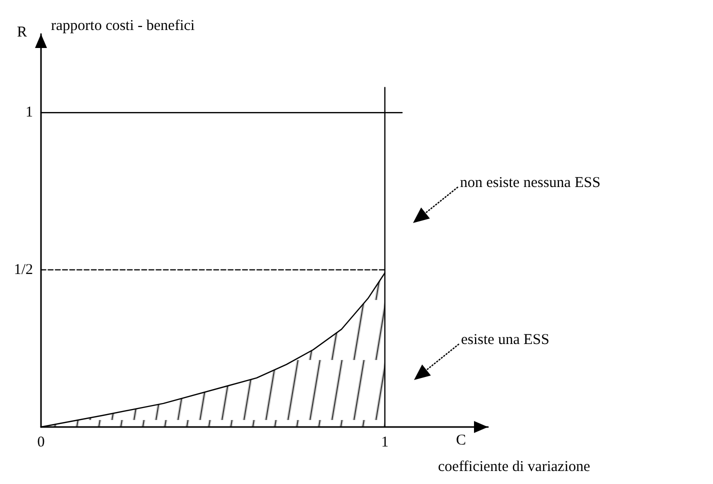  What do you see at coordinates (514, 467) in the screenshot?
I see `text: coefficiente di variazione` at bounding box center [514, 467].